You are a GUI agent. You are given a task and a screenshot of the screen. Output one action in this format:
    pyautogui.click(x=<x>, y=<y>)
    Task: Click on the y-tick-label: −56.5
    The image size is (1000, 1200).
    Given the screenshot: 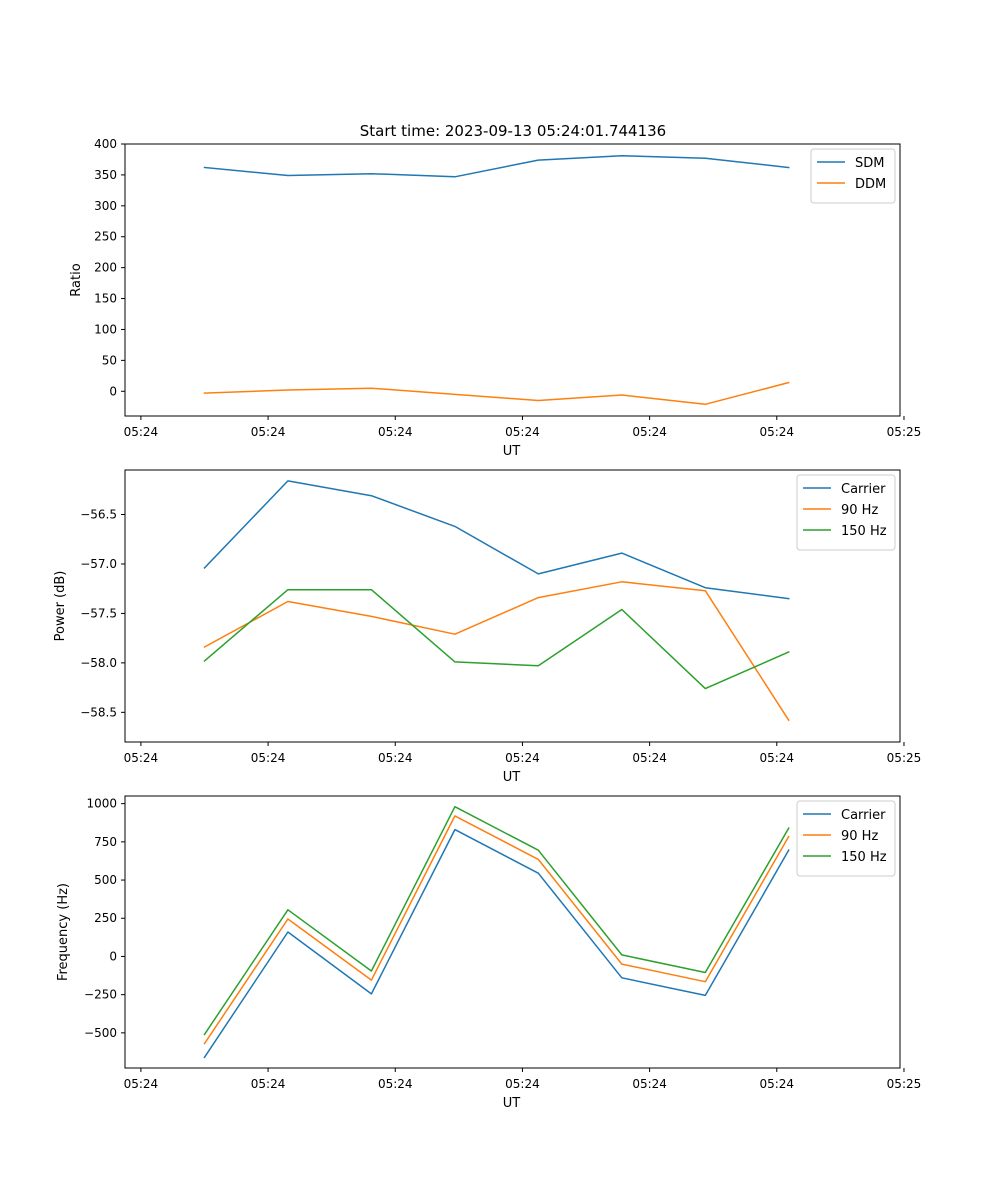 What is the action you would take?
    pyautogui.click(x=98, y=515)
    